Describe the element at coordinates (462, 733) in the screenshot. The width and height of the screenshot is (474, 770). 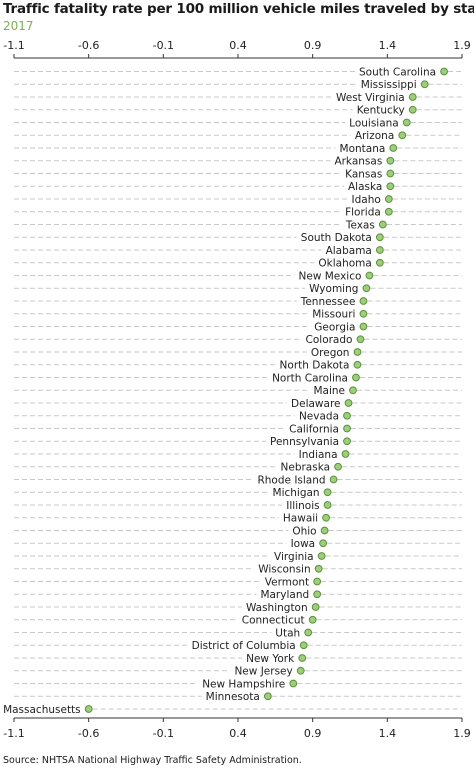
I see `x-tick-label-bottom: 1.9` at that location.